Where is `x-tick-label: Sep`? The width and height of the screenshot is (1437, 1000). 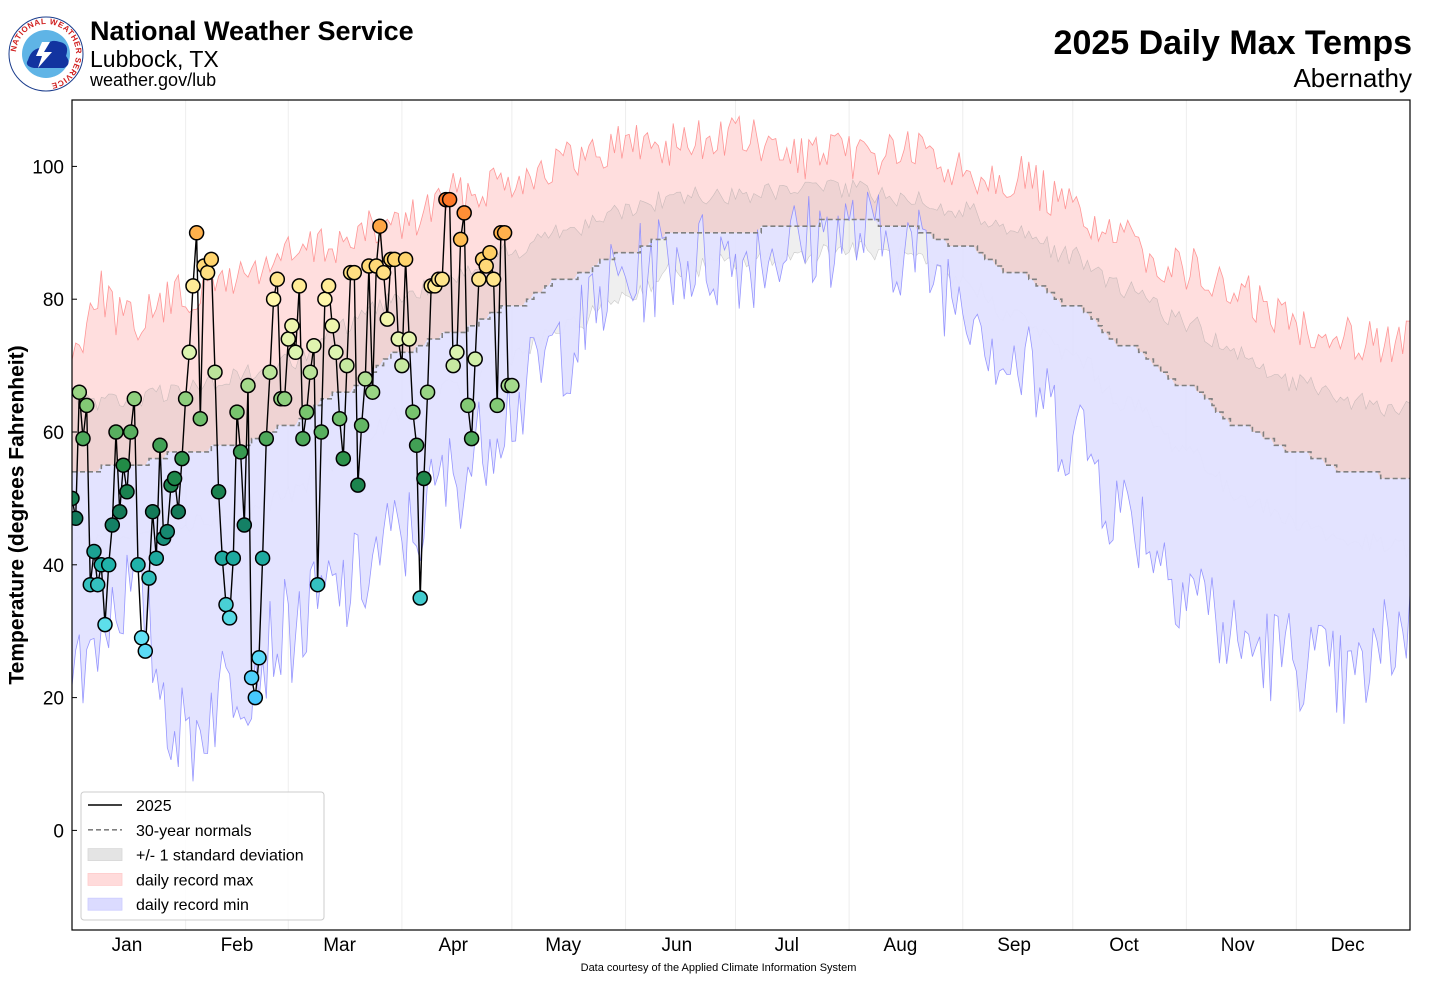 x-tick-label: Sep is located at coordinates (1014, 945).